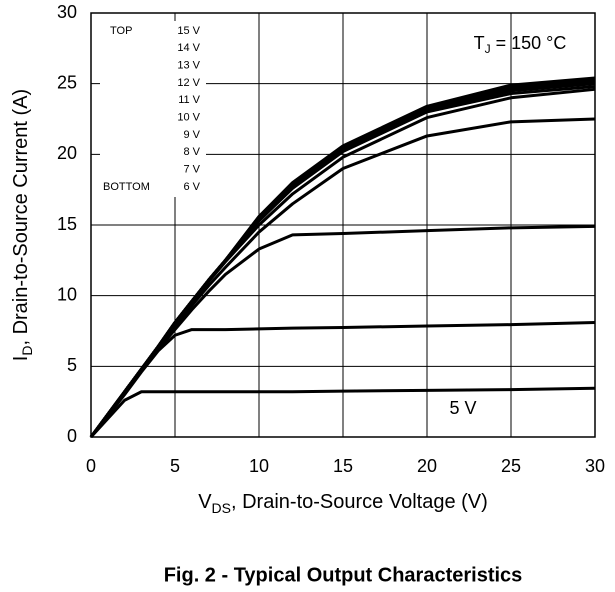 The image size is (615, 592). What do you see at coordinates (427, 466) in the screenshot?
I see `x-tick-label: 20` at bounding box center [427, 466].